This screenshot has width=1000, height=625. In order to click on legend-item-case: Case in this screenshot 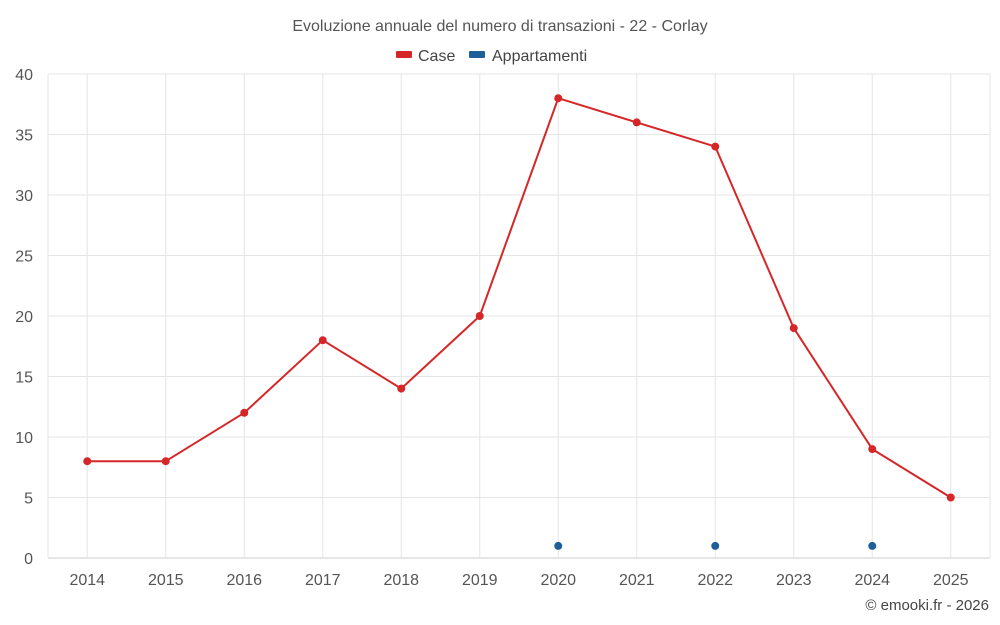, I will do `click(425, 56)`.